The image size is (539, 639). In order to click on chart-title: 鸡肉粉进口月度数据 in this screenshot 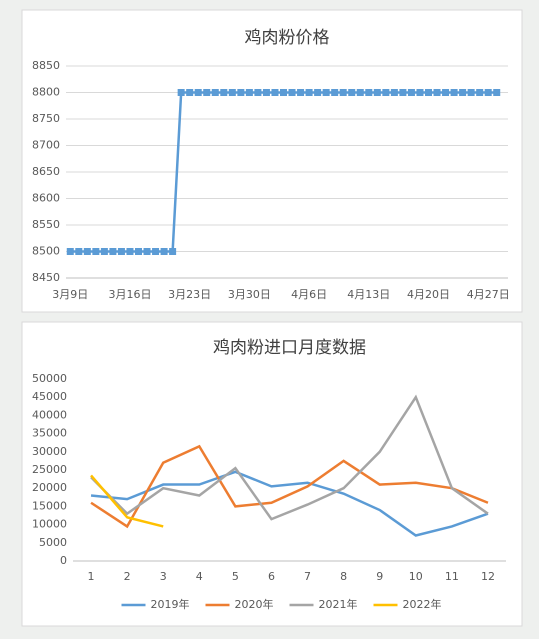, I will do `click(289, 348)`.